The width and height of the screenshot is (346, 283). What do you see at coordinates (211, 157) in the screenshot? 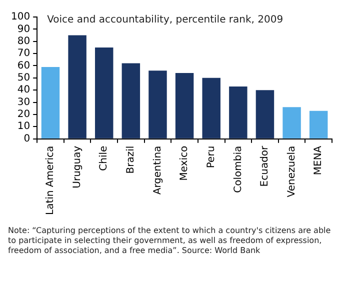
I see `x-tick-label: Peru` at bounding box center [211, 157].